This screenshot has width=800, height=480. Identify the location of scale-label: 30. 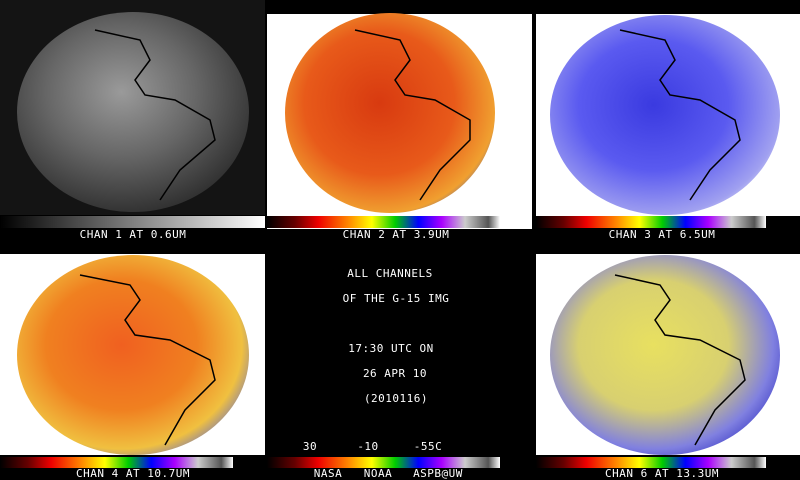
(310, 446).